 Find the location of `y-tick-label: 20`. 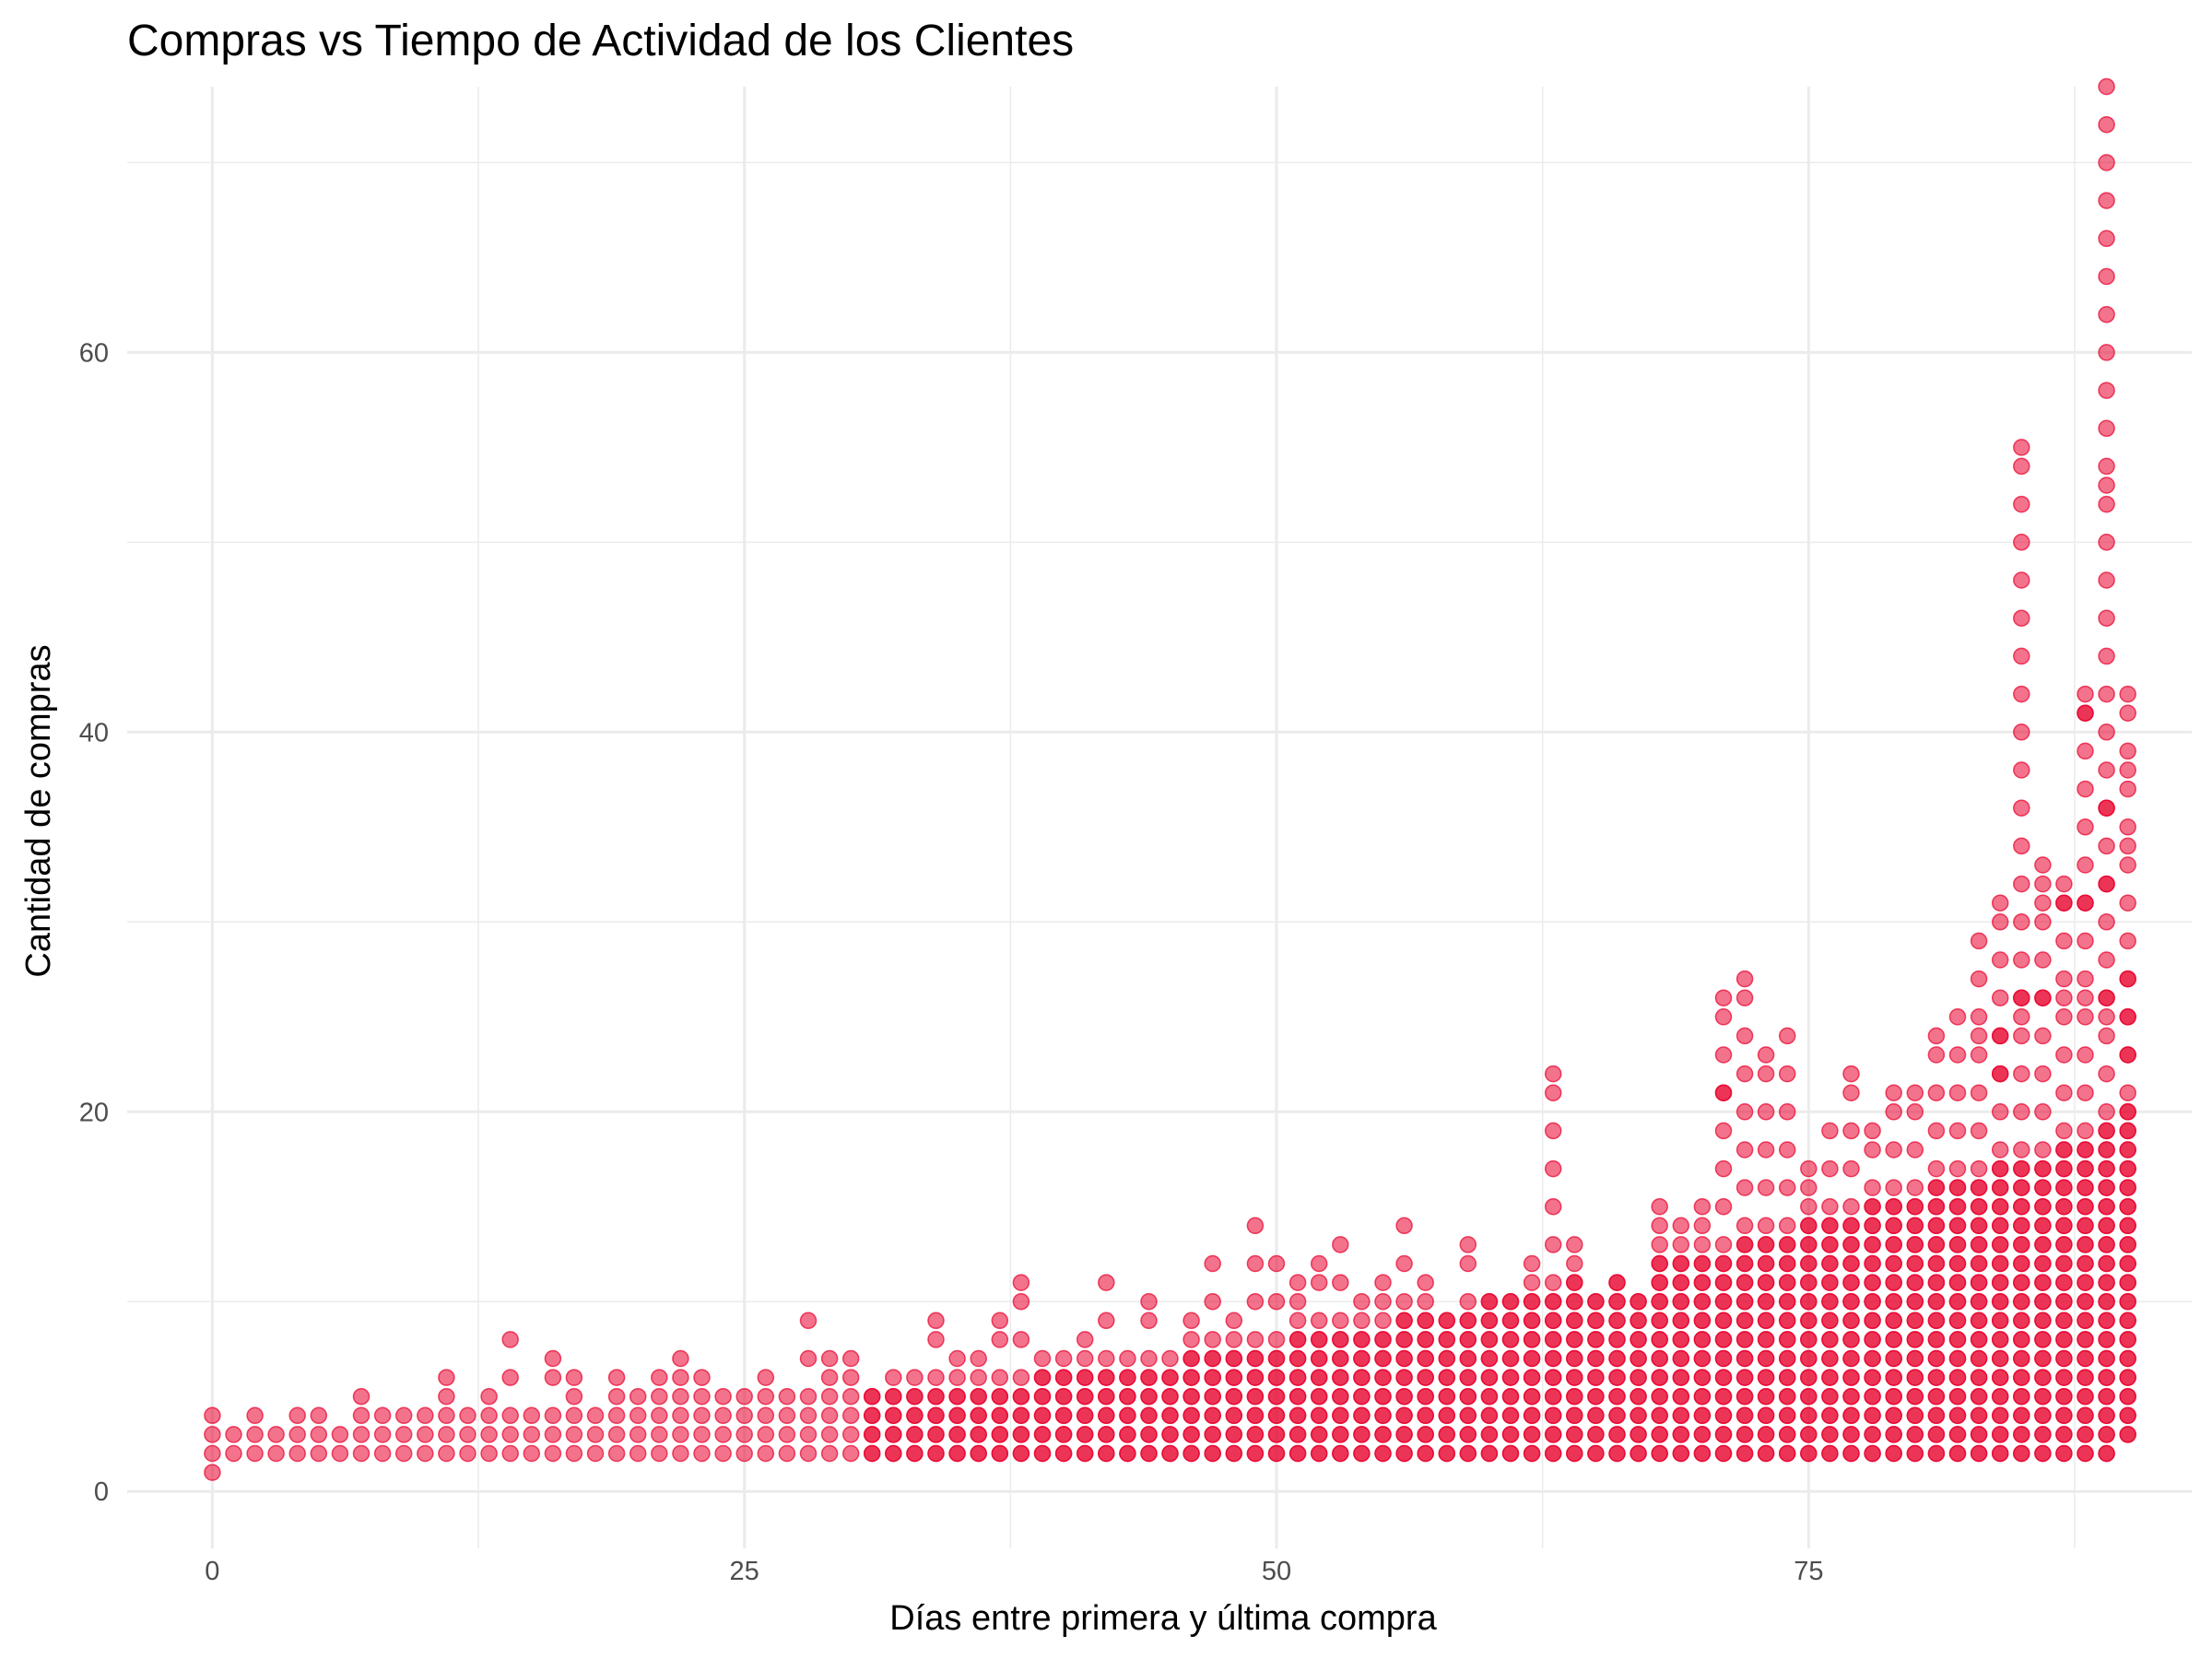

y-tick-label: 20 is located at coordinates (94, 1112).